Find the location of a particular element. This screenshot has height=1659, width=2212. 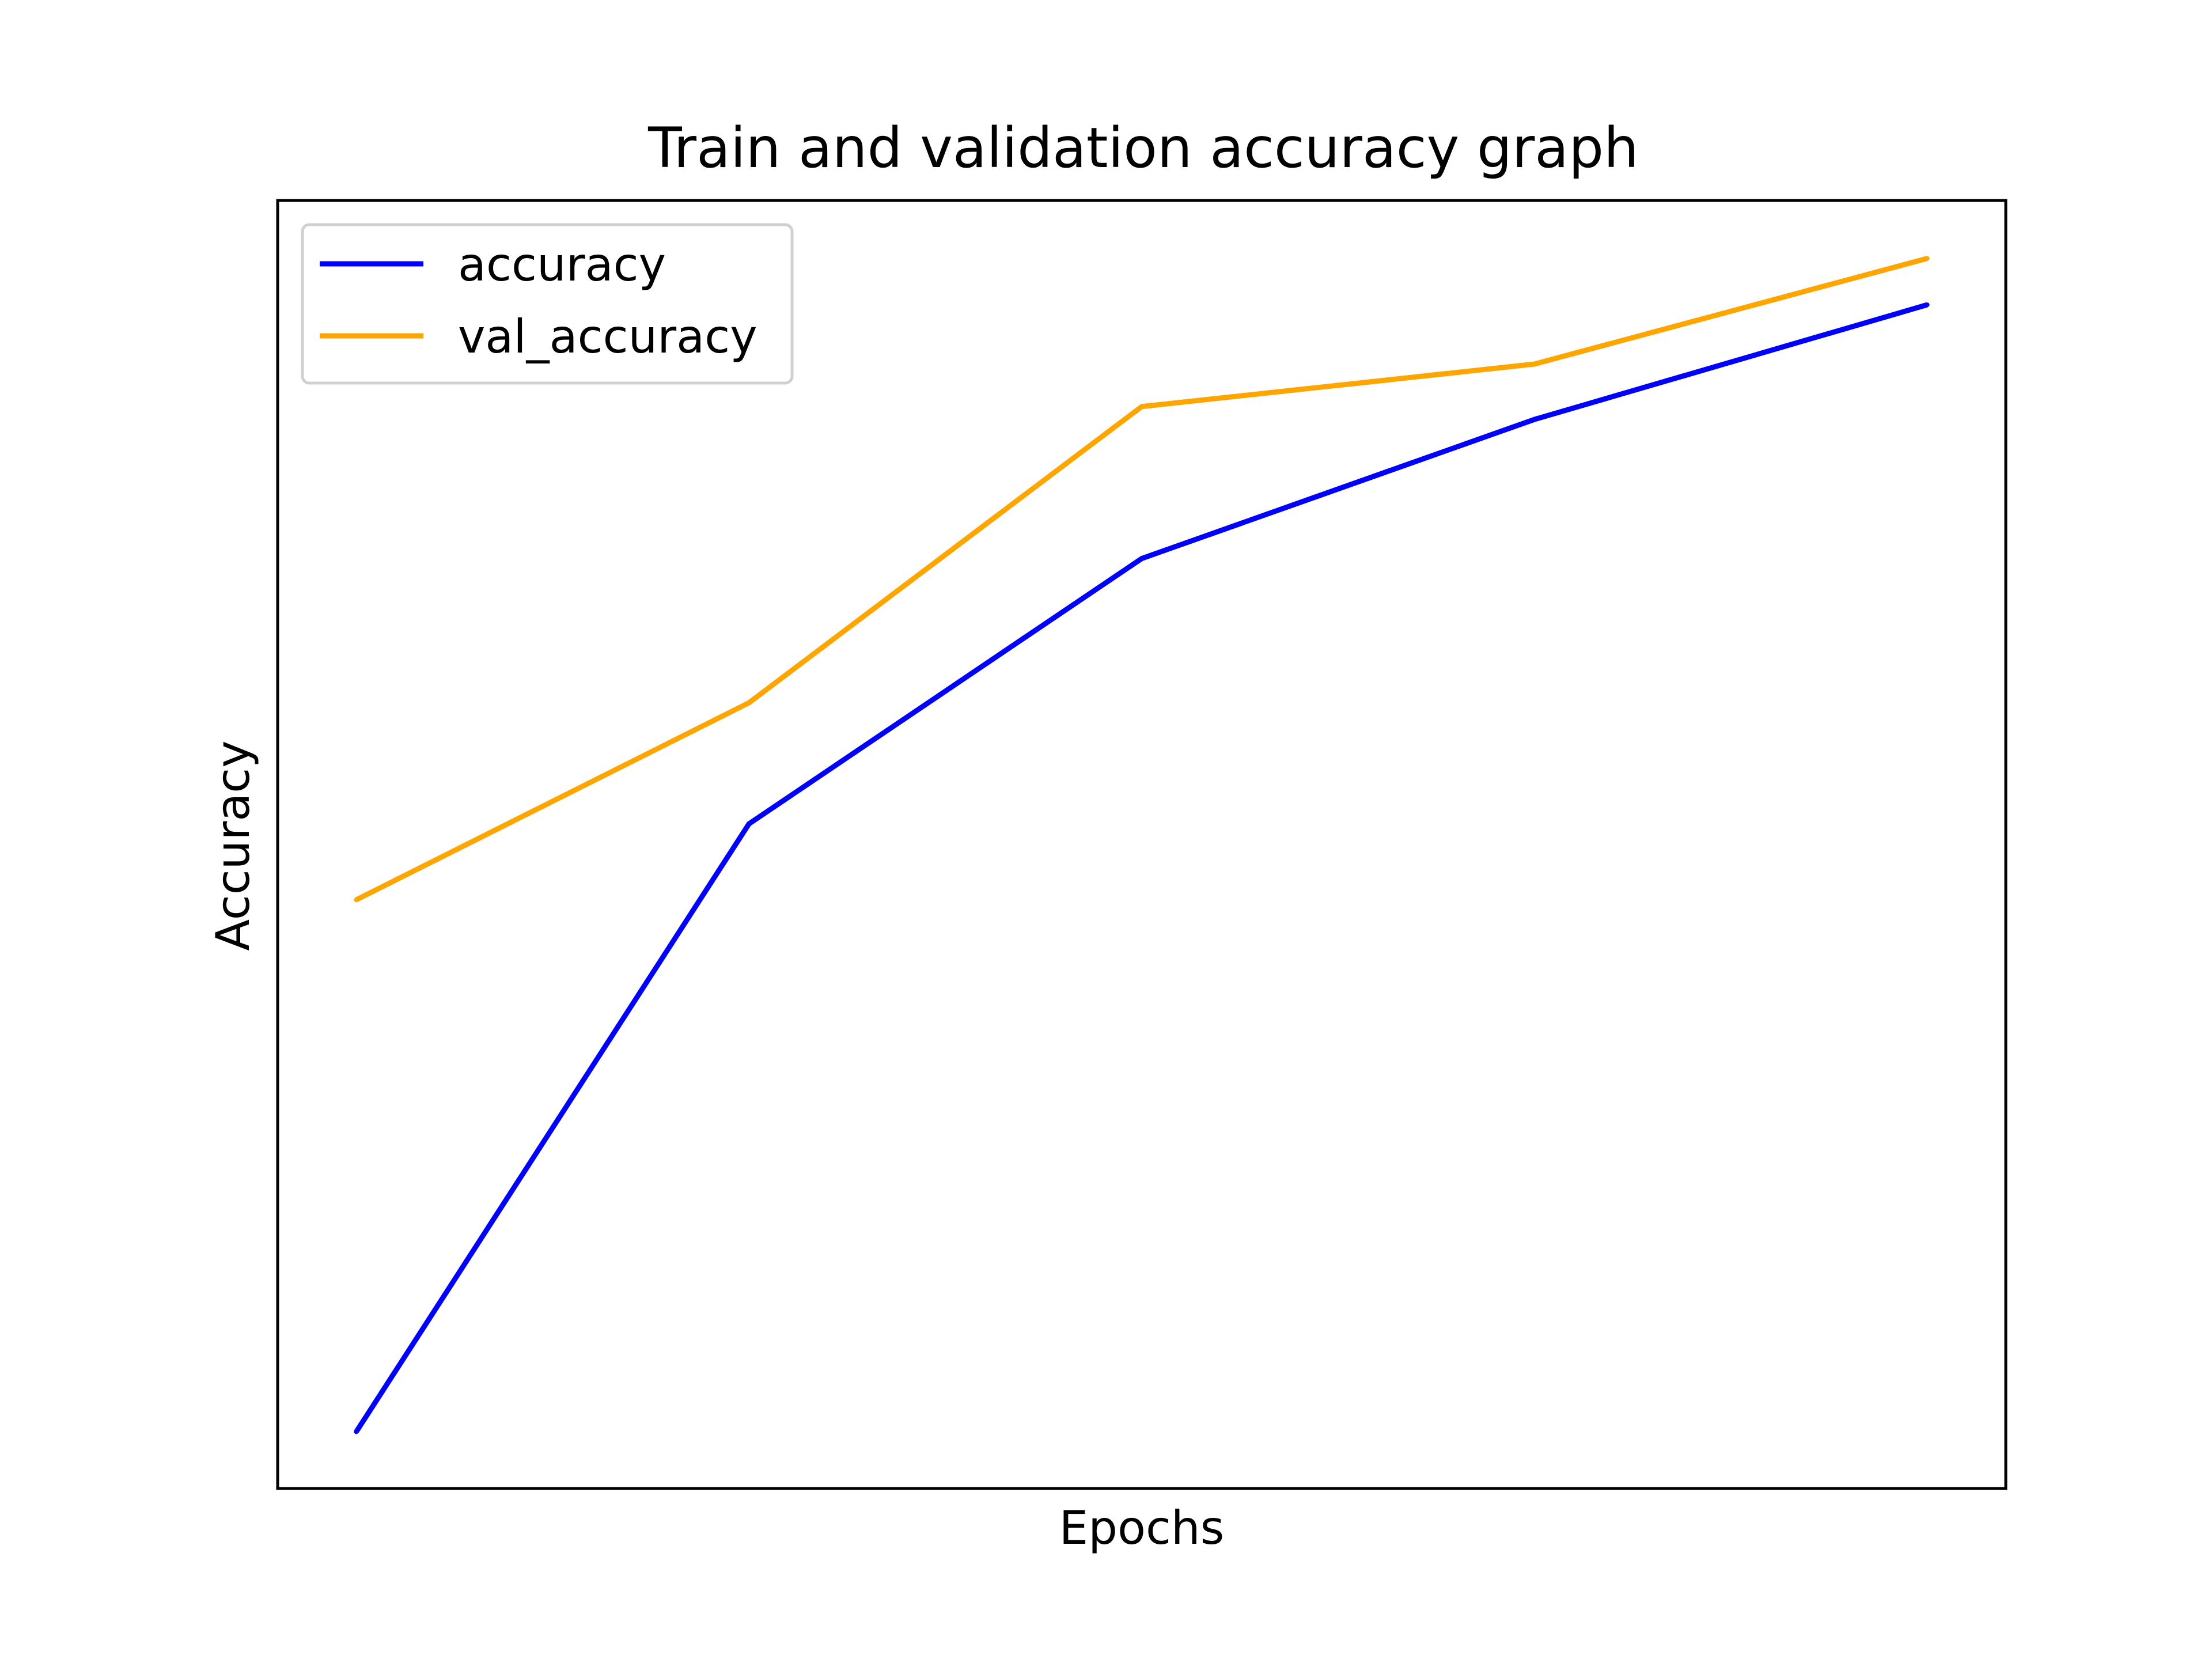

x-axis-label: Epochs is located at coordinates (1142, 1528).